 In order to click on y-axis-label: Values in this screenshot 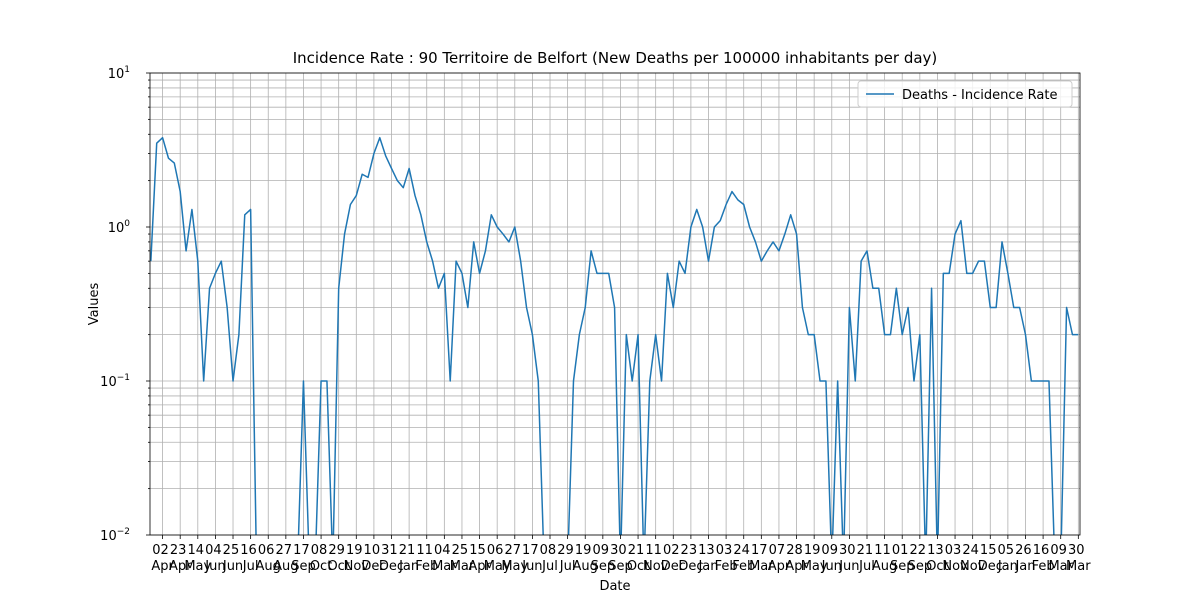, I will do `click(94, 304)`.